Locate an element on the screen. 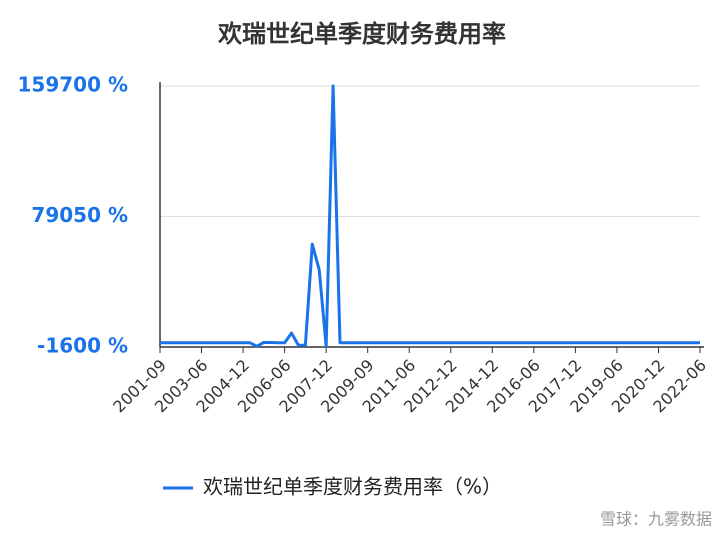 The width and height of the screenshot is (724, 540). y-tick-label: 159700 % is located at coordinates (73, 85).